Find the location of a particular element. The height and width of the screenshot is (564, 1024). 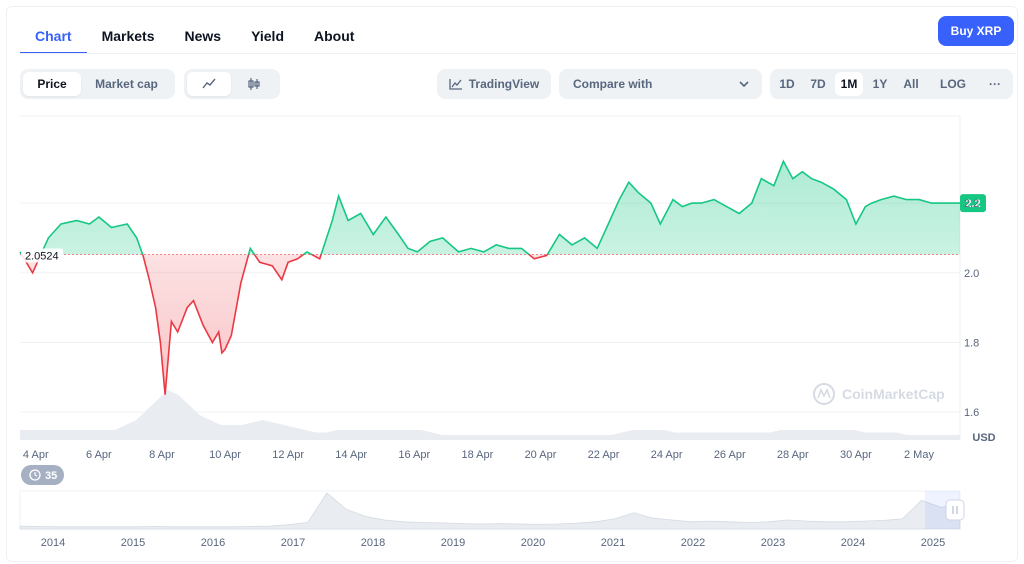

chart-type-toggle is located at coordinates (232, 84).